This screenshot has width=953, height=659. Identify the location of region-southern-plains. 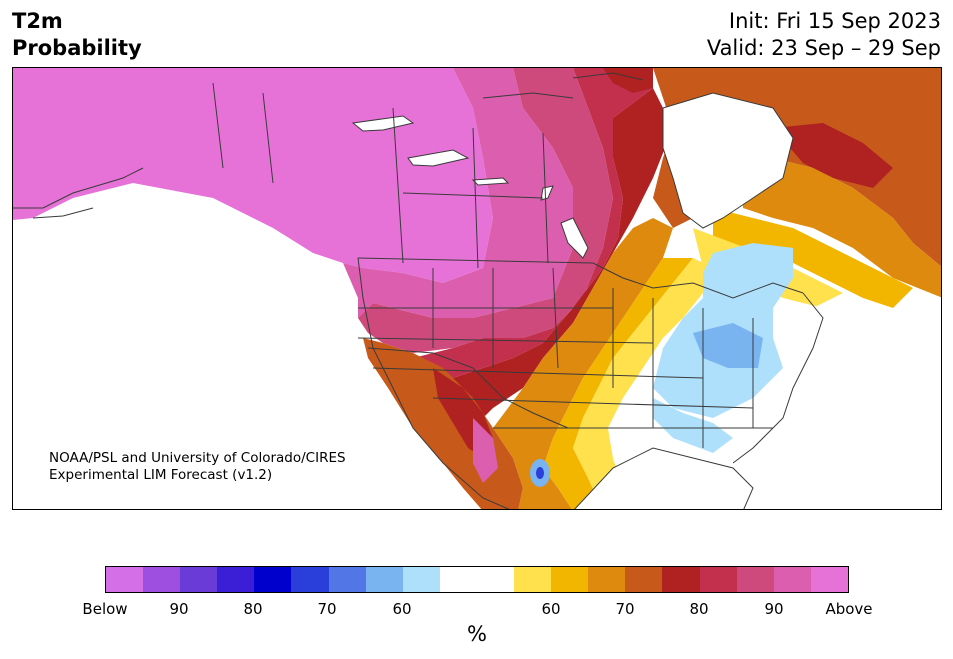
(583, 363).